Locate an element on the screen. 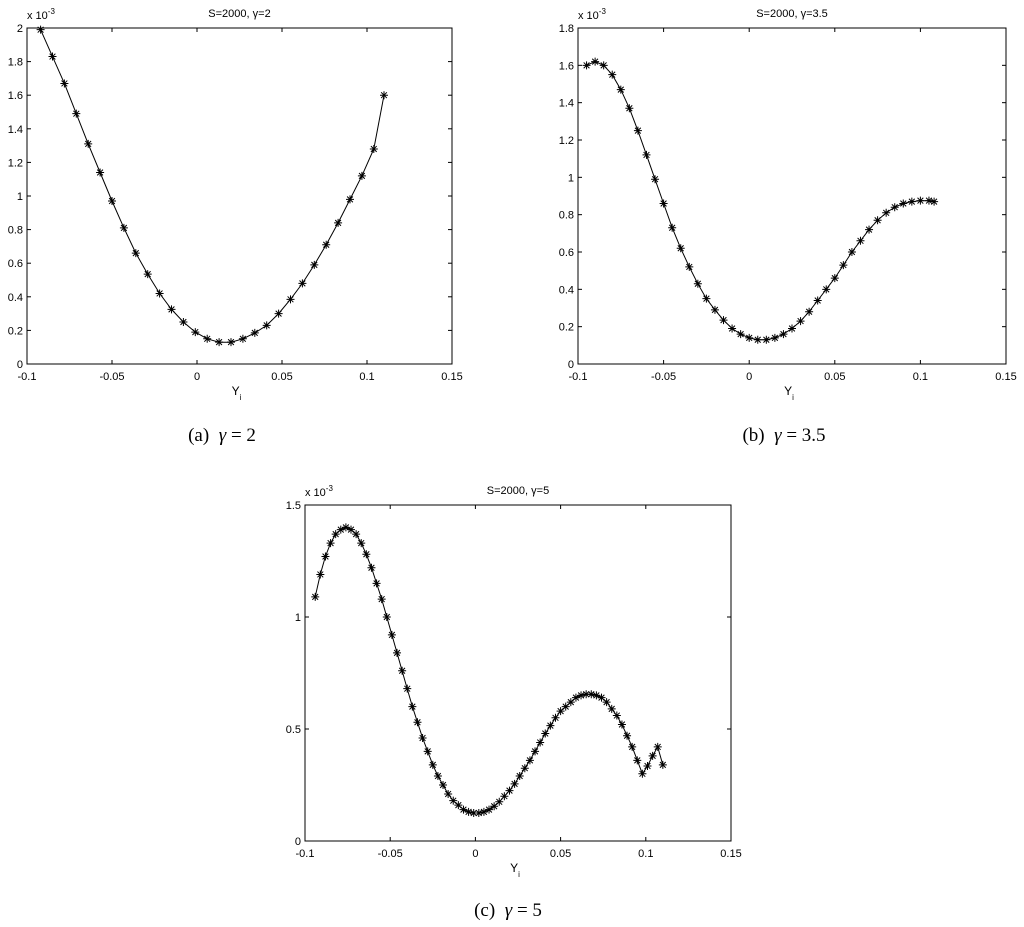 The image size is (1024, 927). x-tick-label: -0.05 is located at coordinates (663, 377).